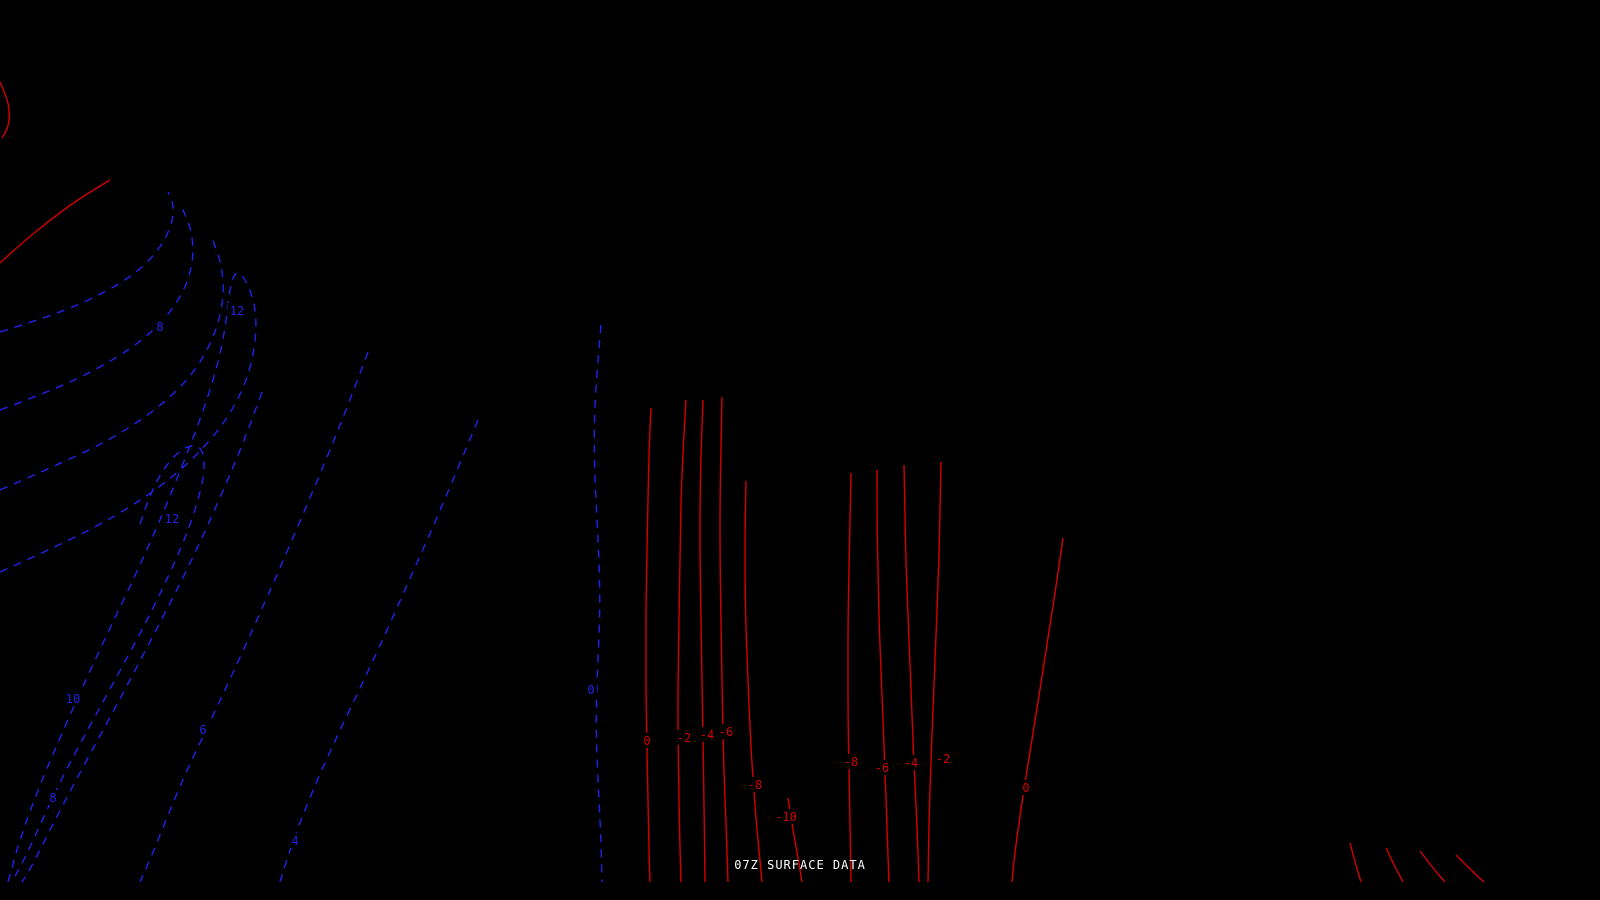 The width and height of the screenshot is (1600, 900). I want to click on contour-line-red-m6-left, so click(724, 639).